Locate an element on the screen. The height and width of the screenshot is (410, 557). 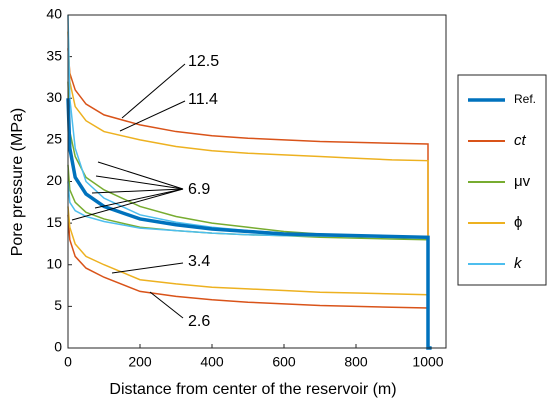
legend-label: μv is located at coordinates (522, 181).